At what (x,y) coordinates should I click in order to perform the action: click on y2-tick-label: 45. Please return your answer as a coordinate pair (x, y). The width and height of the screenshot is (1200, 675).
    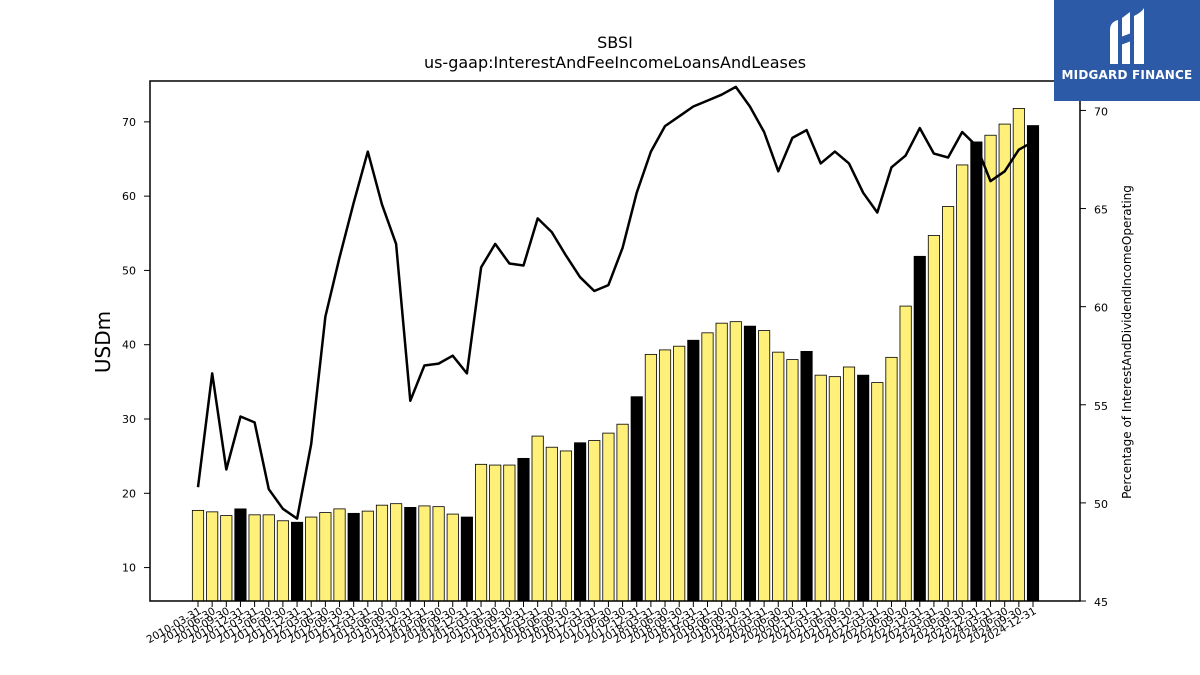
    Looking at the image, I should click on (1101, 602).